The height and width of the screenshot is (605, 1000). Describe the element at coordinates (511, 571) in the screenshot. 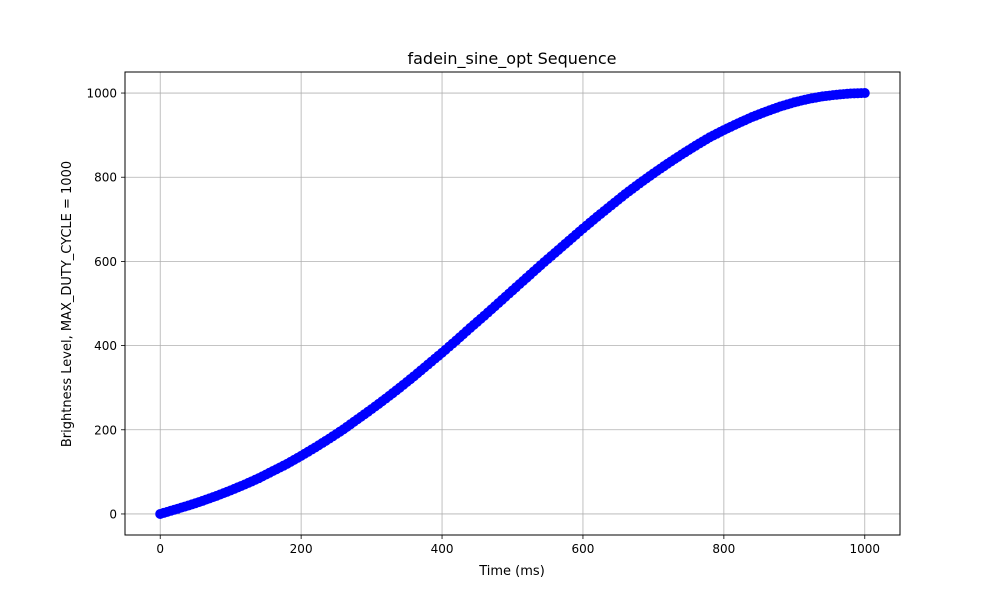

I see `x-axis-label: Time (ms)` at that location.